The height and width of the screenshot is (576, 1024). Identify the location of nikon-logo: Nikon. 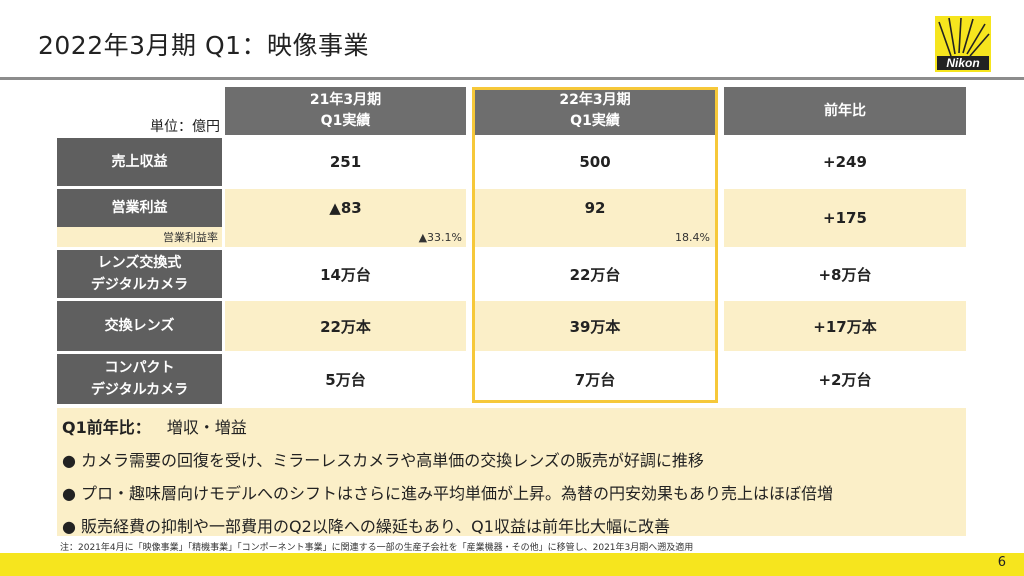
(963, 44).